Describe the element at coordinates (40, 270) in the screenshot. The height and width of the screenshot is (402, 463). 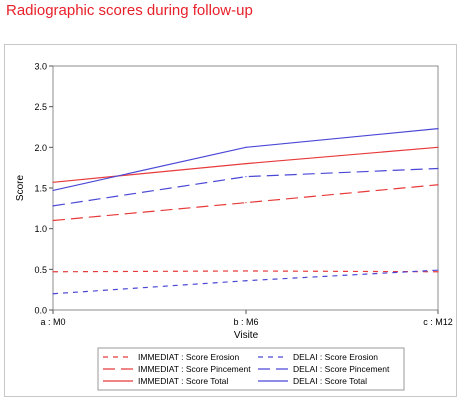
I see `y-tick-label: 0.5` at that location.